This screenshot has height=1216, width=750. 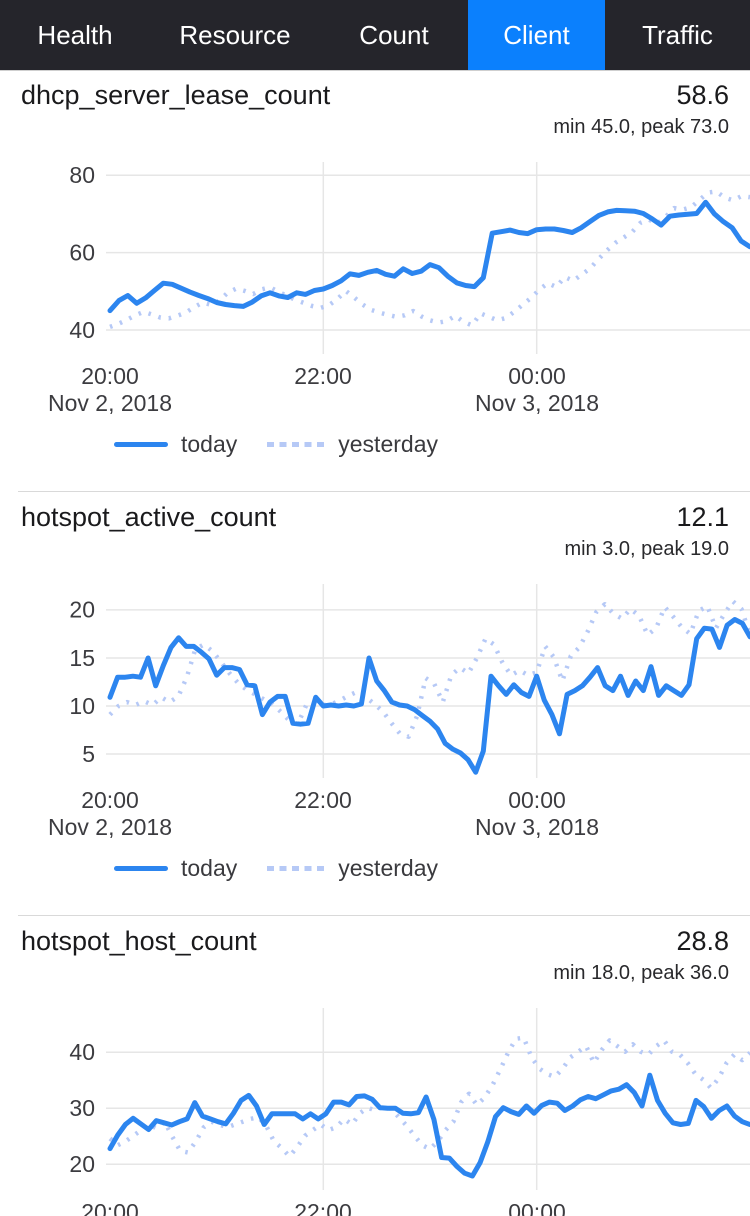 I want to click on chart-min-peak: min 3.0, peak 19.0, so click(x=646, y=549).